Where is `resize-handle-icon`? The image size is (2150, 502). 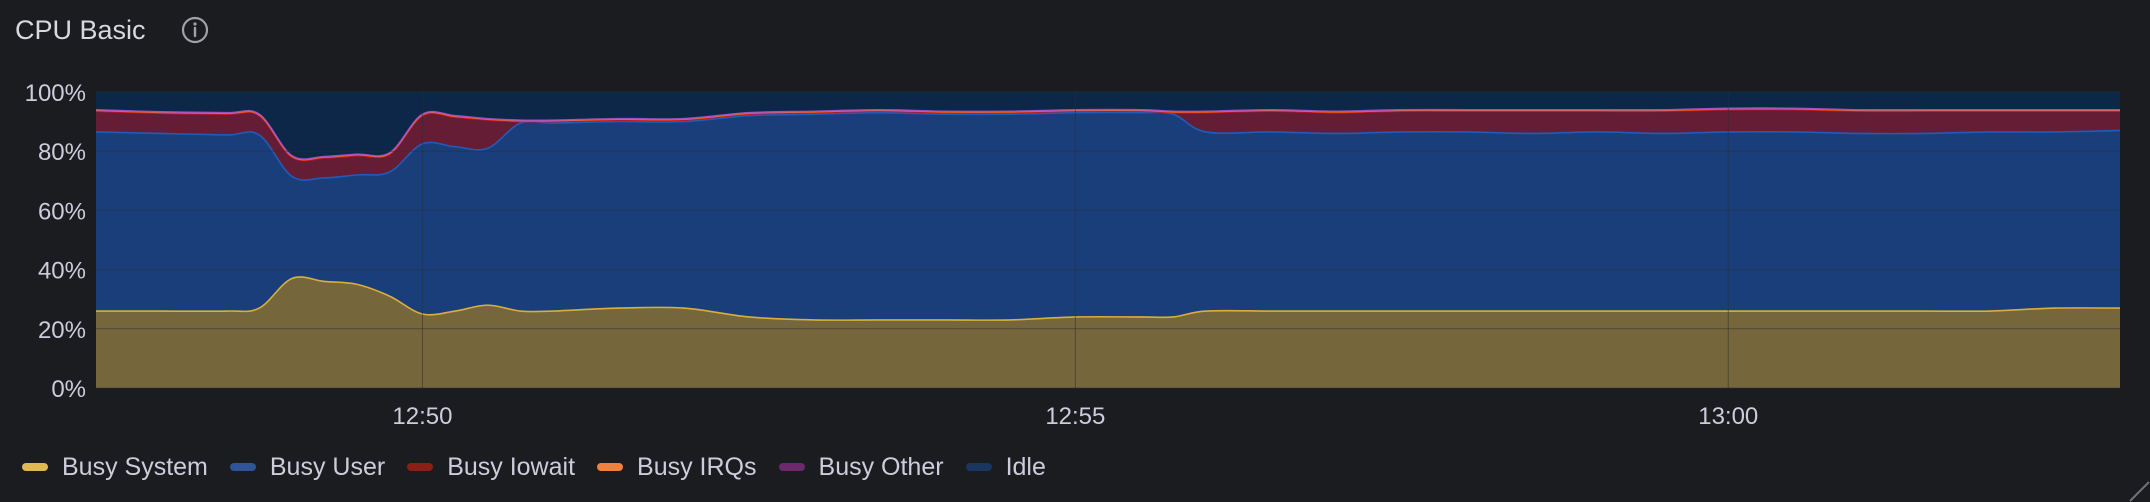 resize-handle-icon is located at coordinates (2137, 489).